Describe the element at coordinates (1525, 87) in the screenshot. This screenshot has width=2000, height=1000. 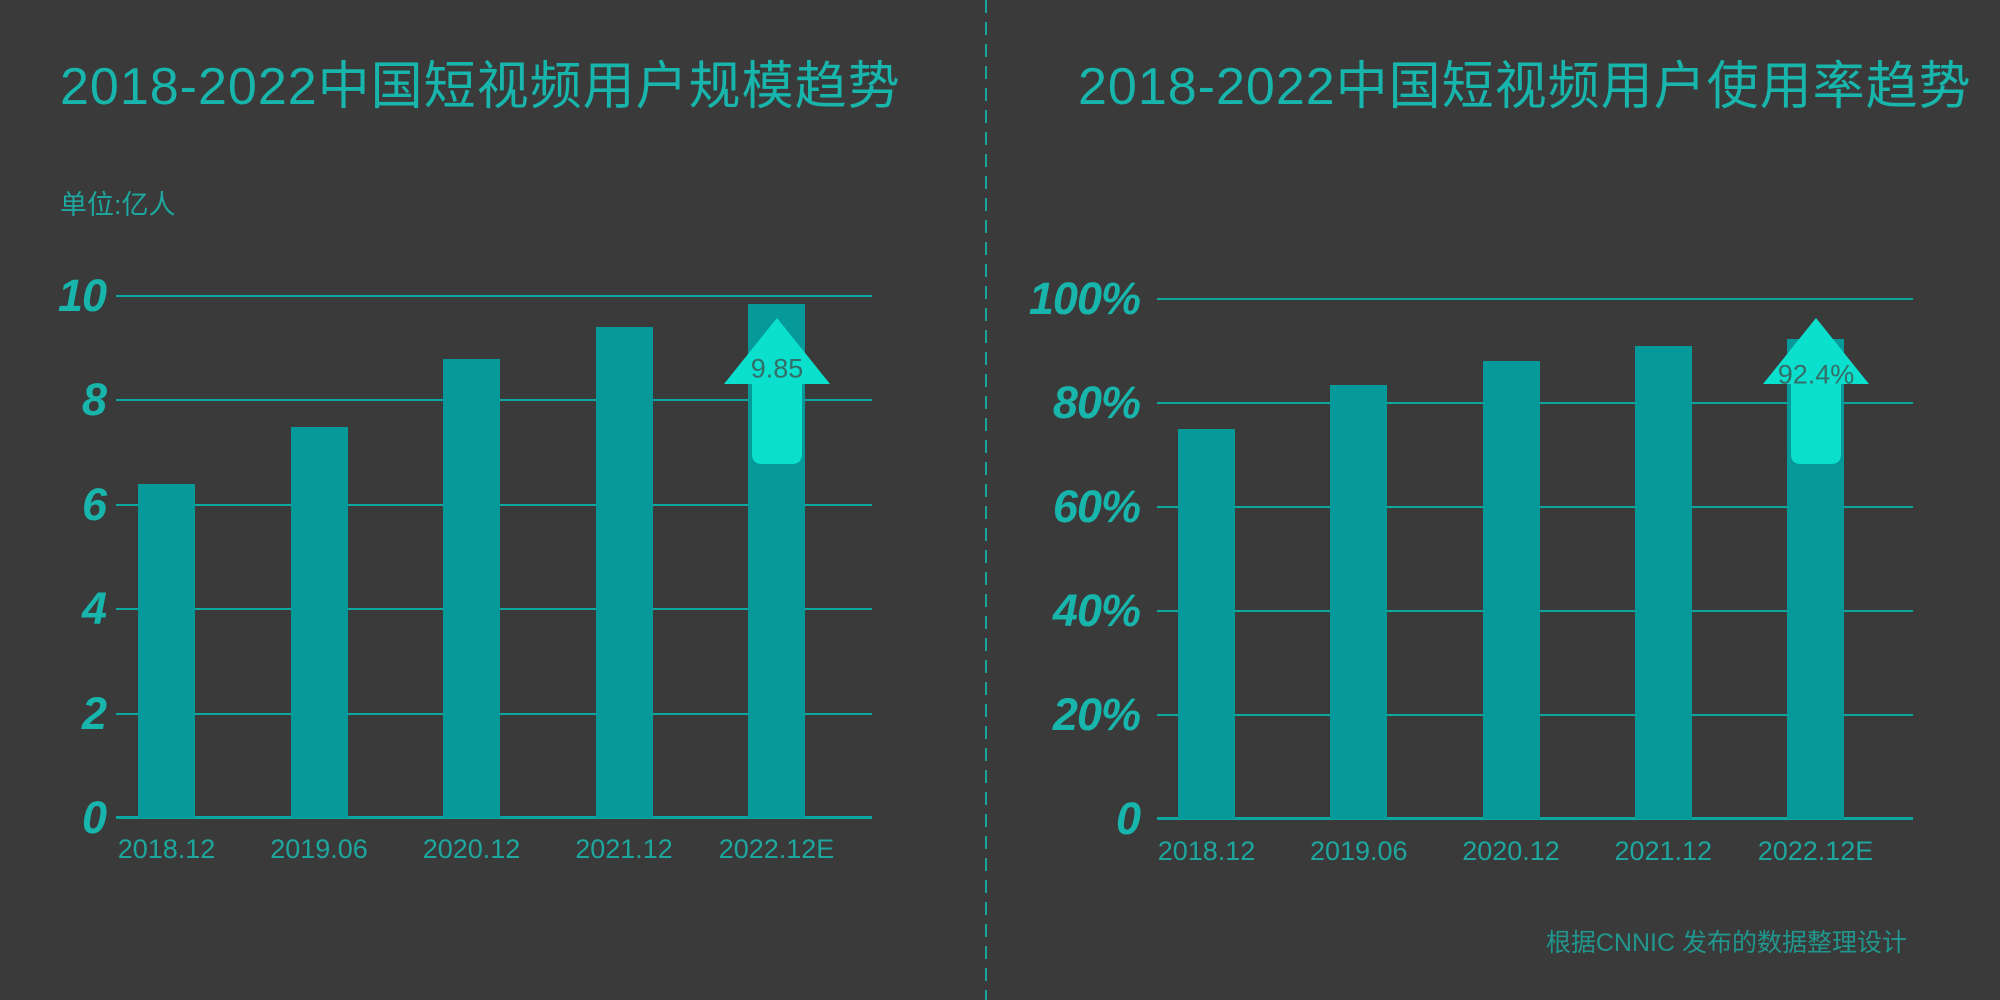
I see `right-chart-title: 2018-2022中国短视频用户使用率趋势` at that location.